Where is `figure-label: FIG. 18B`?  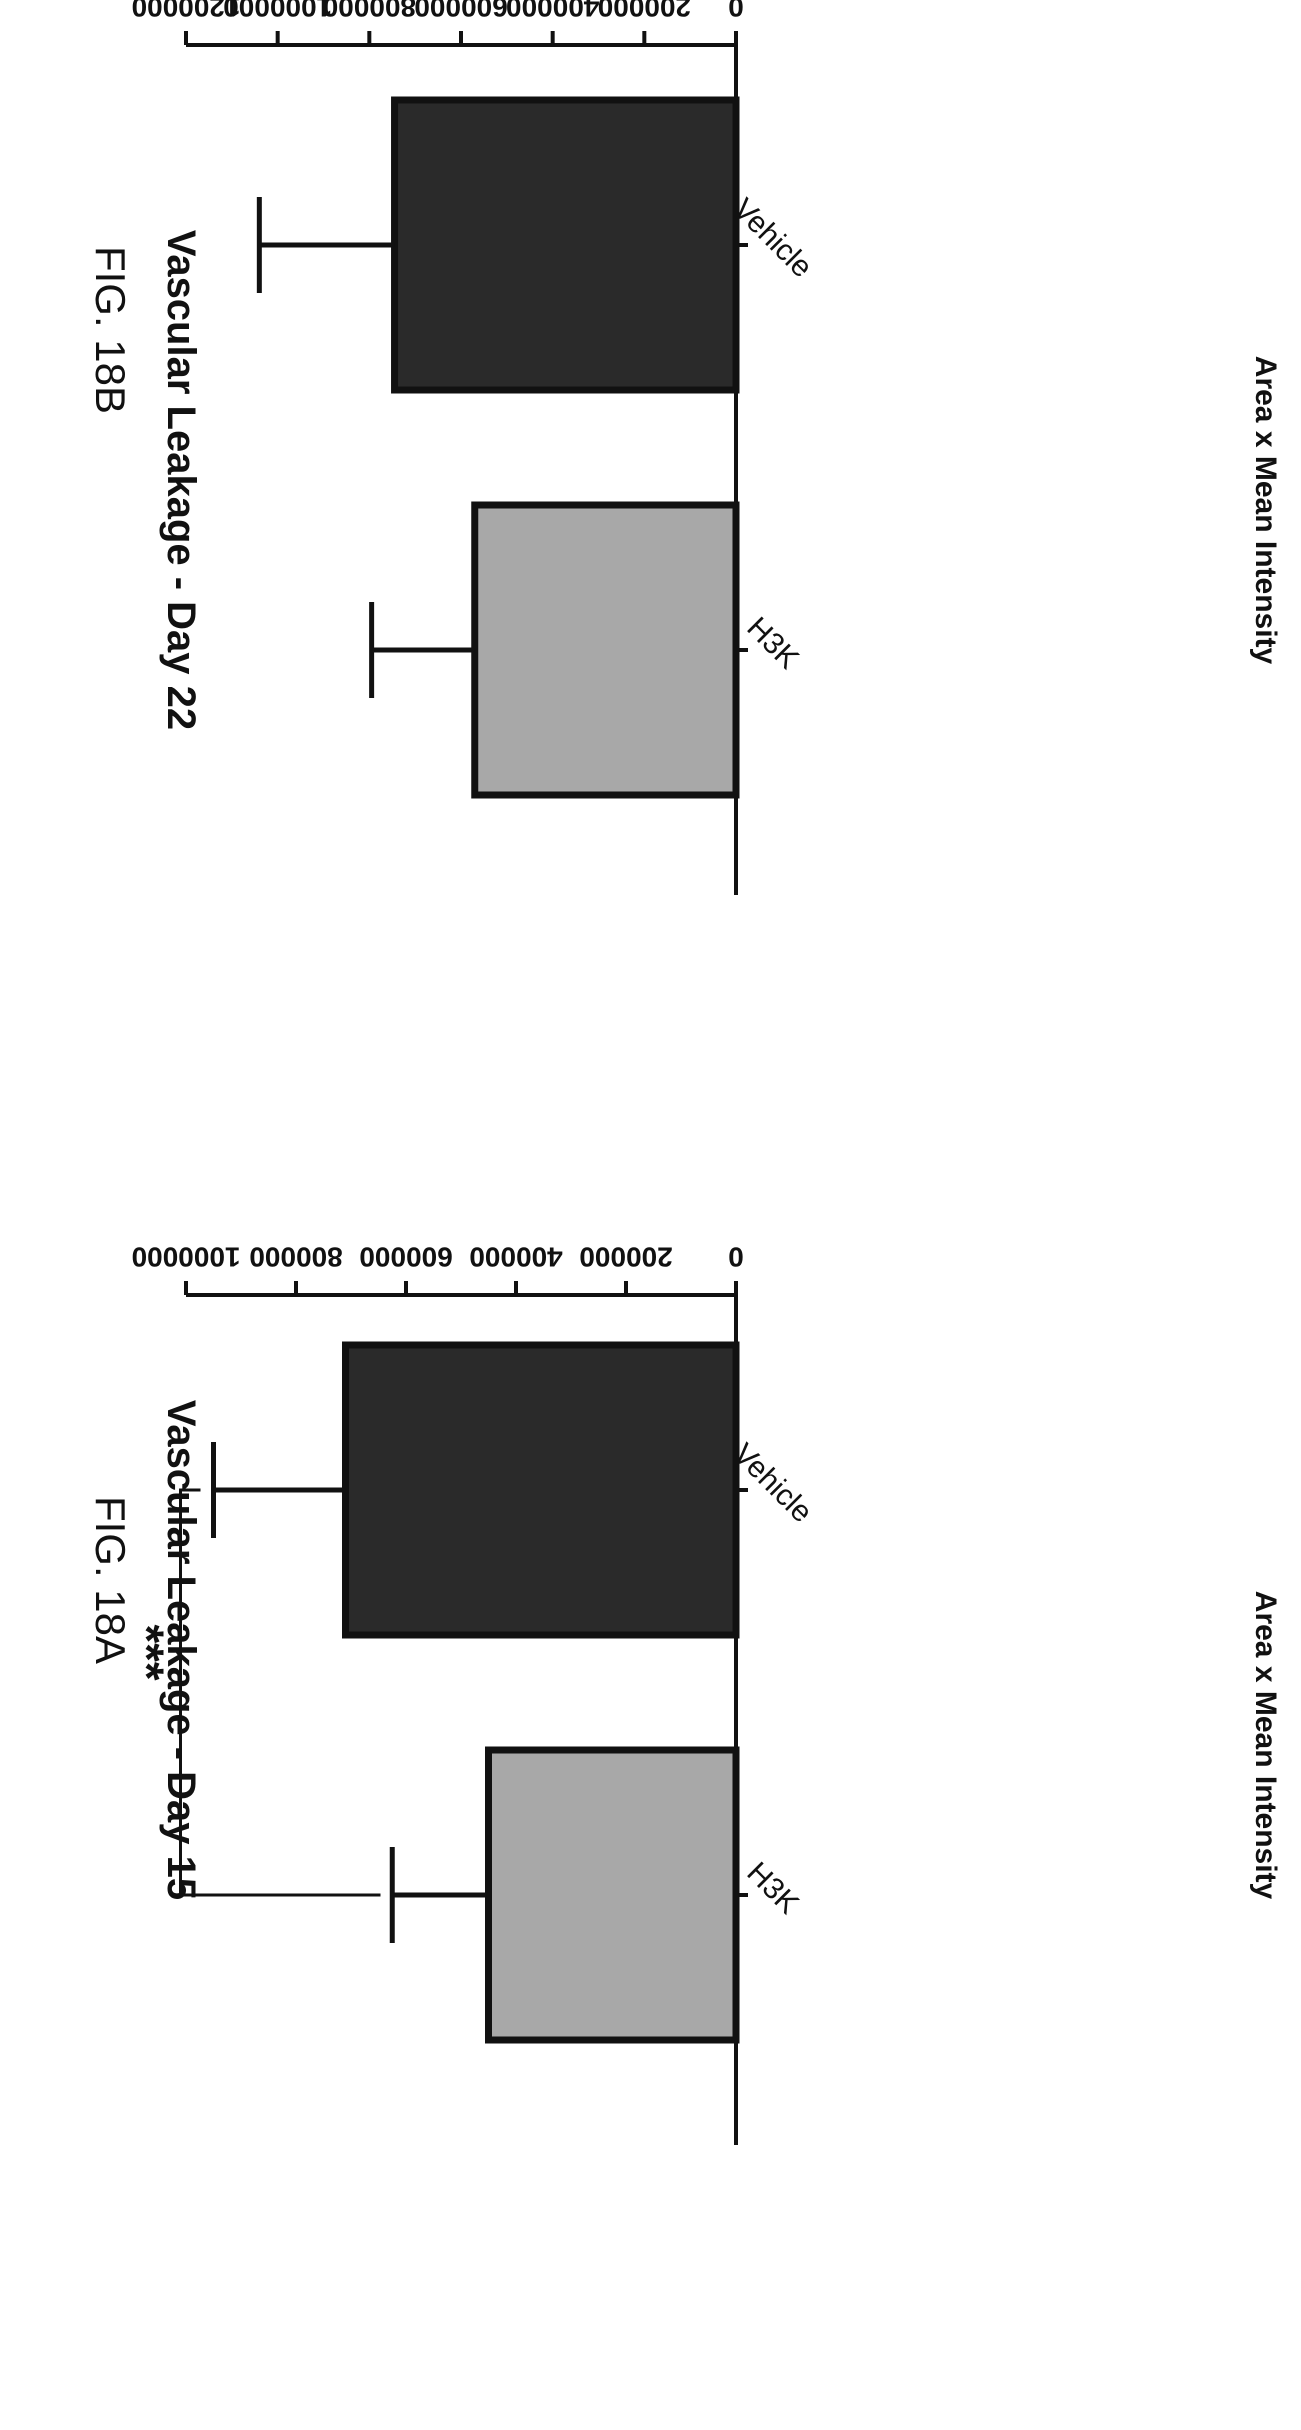
figure-label: FIG. 18B is located at coordinates (110, 330).